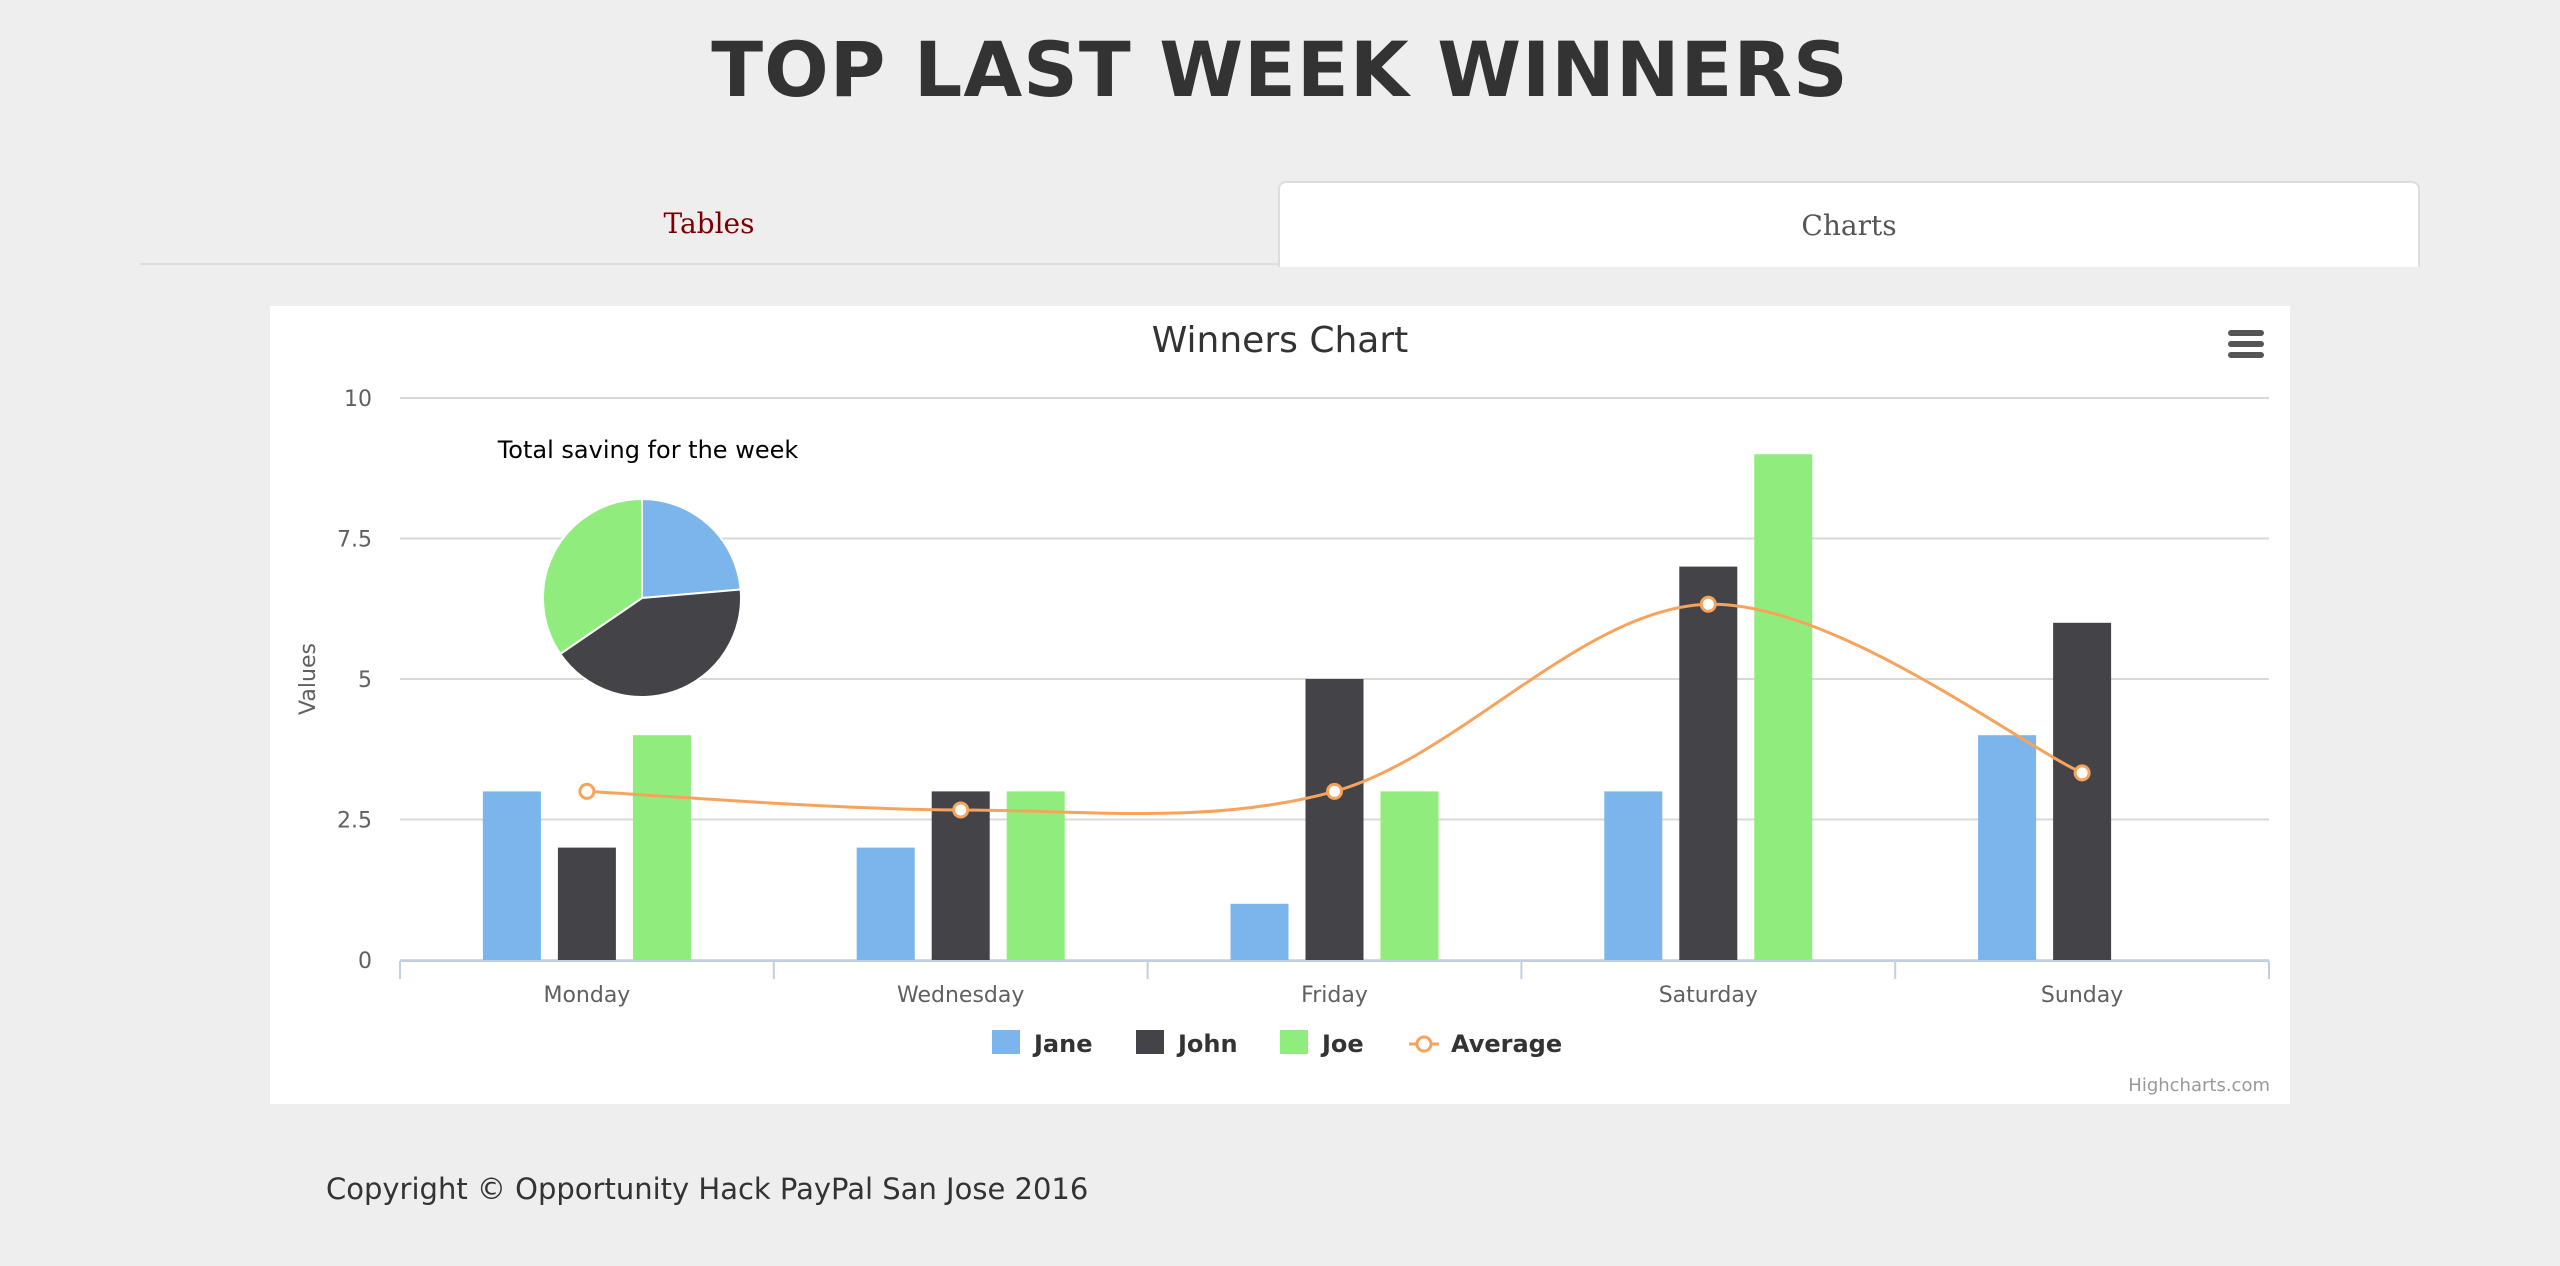  Describe the element at coordinates (650, 643) in the screenshot. I see `pie-slice-john` at that location.